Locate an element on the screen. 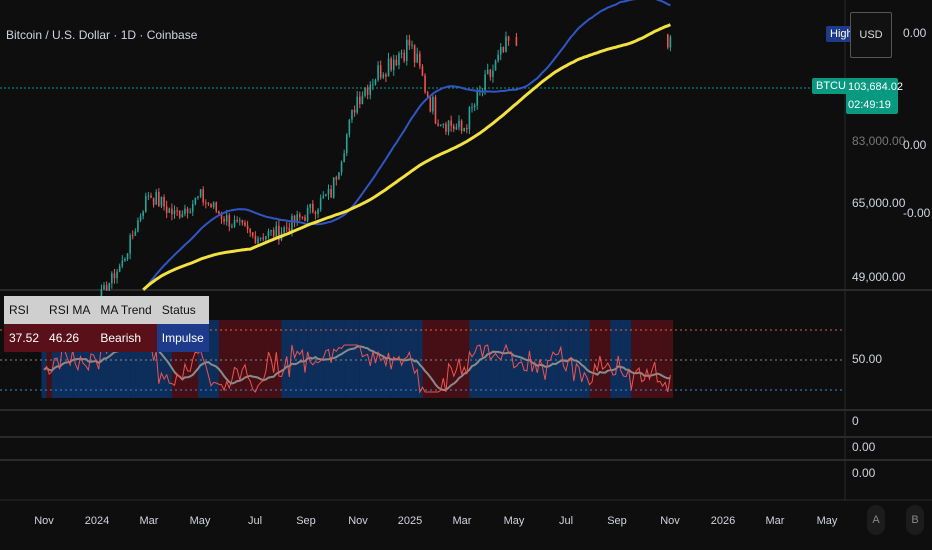  scale-value-3: -0.00 is located at coordinates (917, 213).